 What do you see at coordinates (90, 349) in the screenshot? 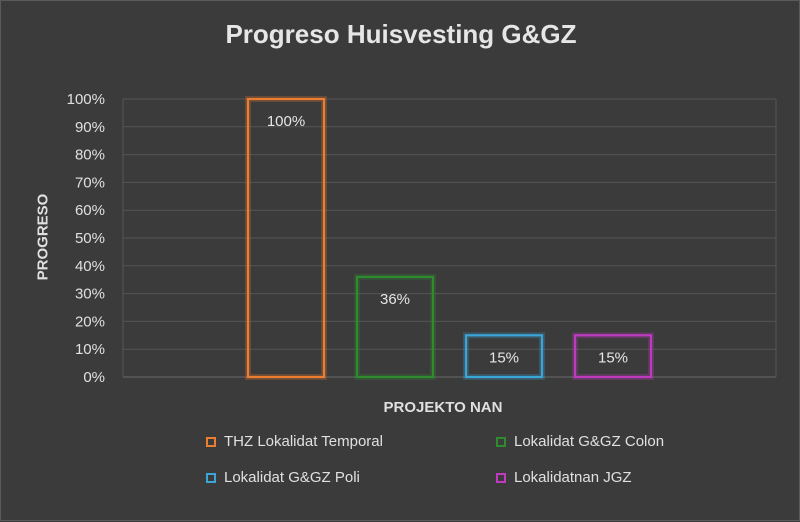
I see `y-tick-label: 10%` at bounding box center [90, 349].